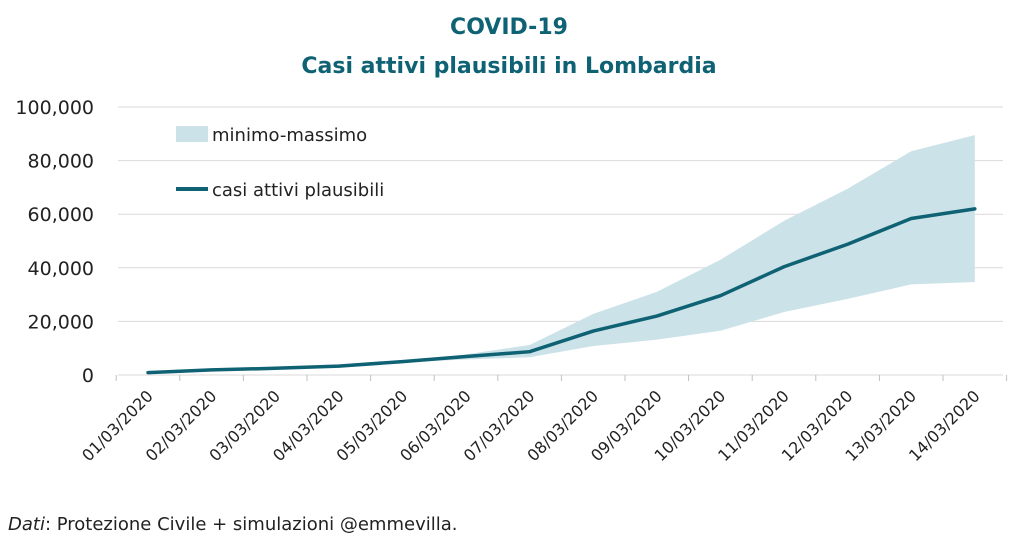 Image resolution: width=1018 pixels, height=547 pixels. What do you see at coordinates (509, 27) in the screenshot?
I see `chart-title: COVID-19` at bounding box center [509, 27].